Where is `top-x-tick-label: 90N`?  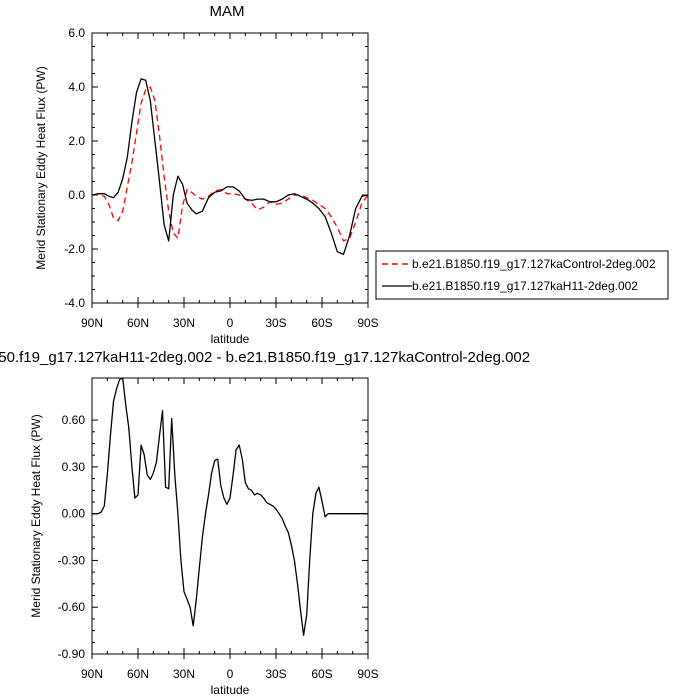 top-x-tick-label: 90N is located at coordinates (92, 323).